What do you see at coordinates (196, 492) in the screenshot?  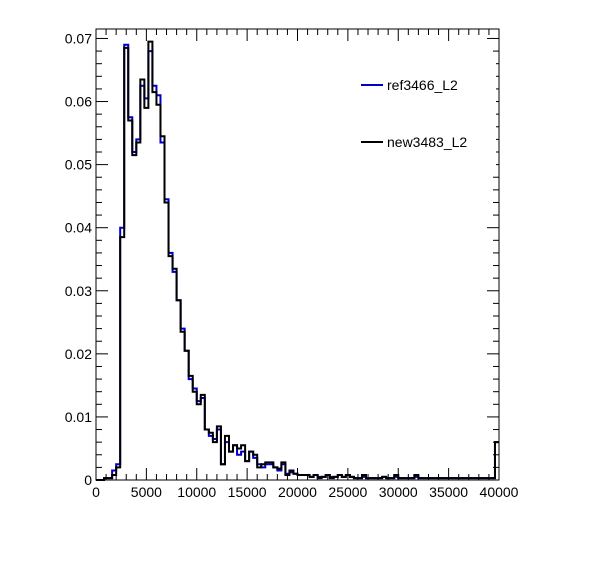 I see `x-tick-label: 10000` at bounding box center [196, 492].